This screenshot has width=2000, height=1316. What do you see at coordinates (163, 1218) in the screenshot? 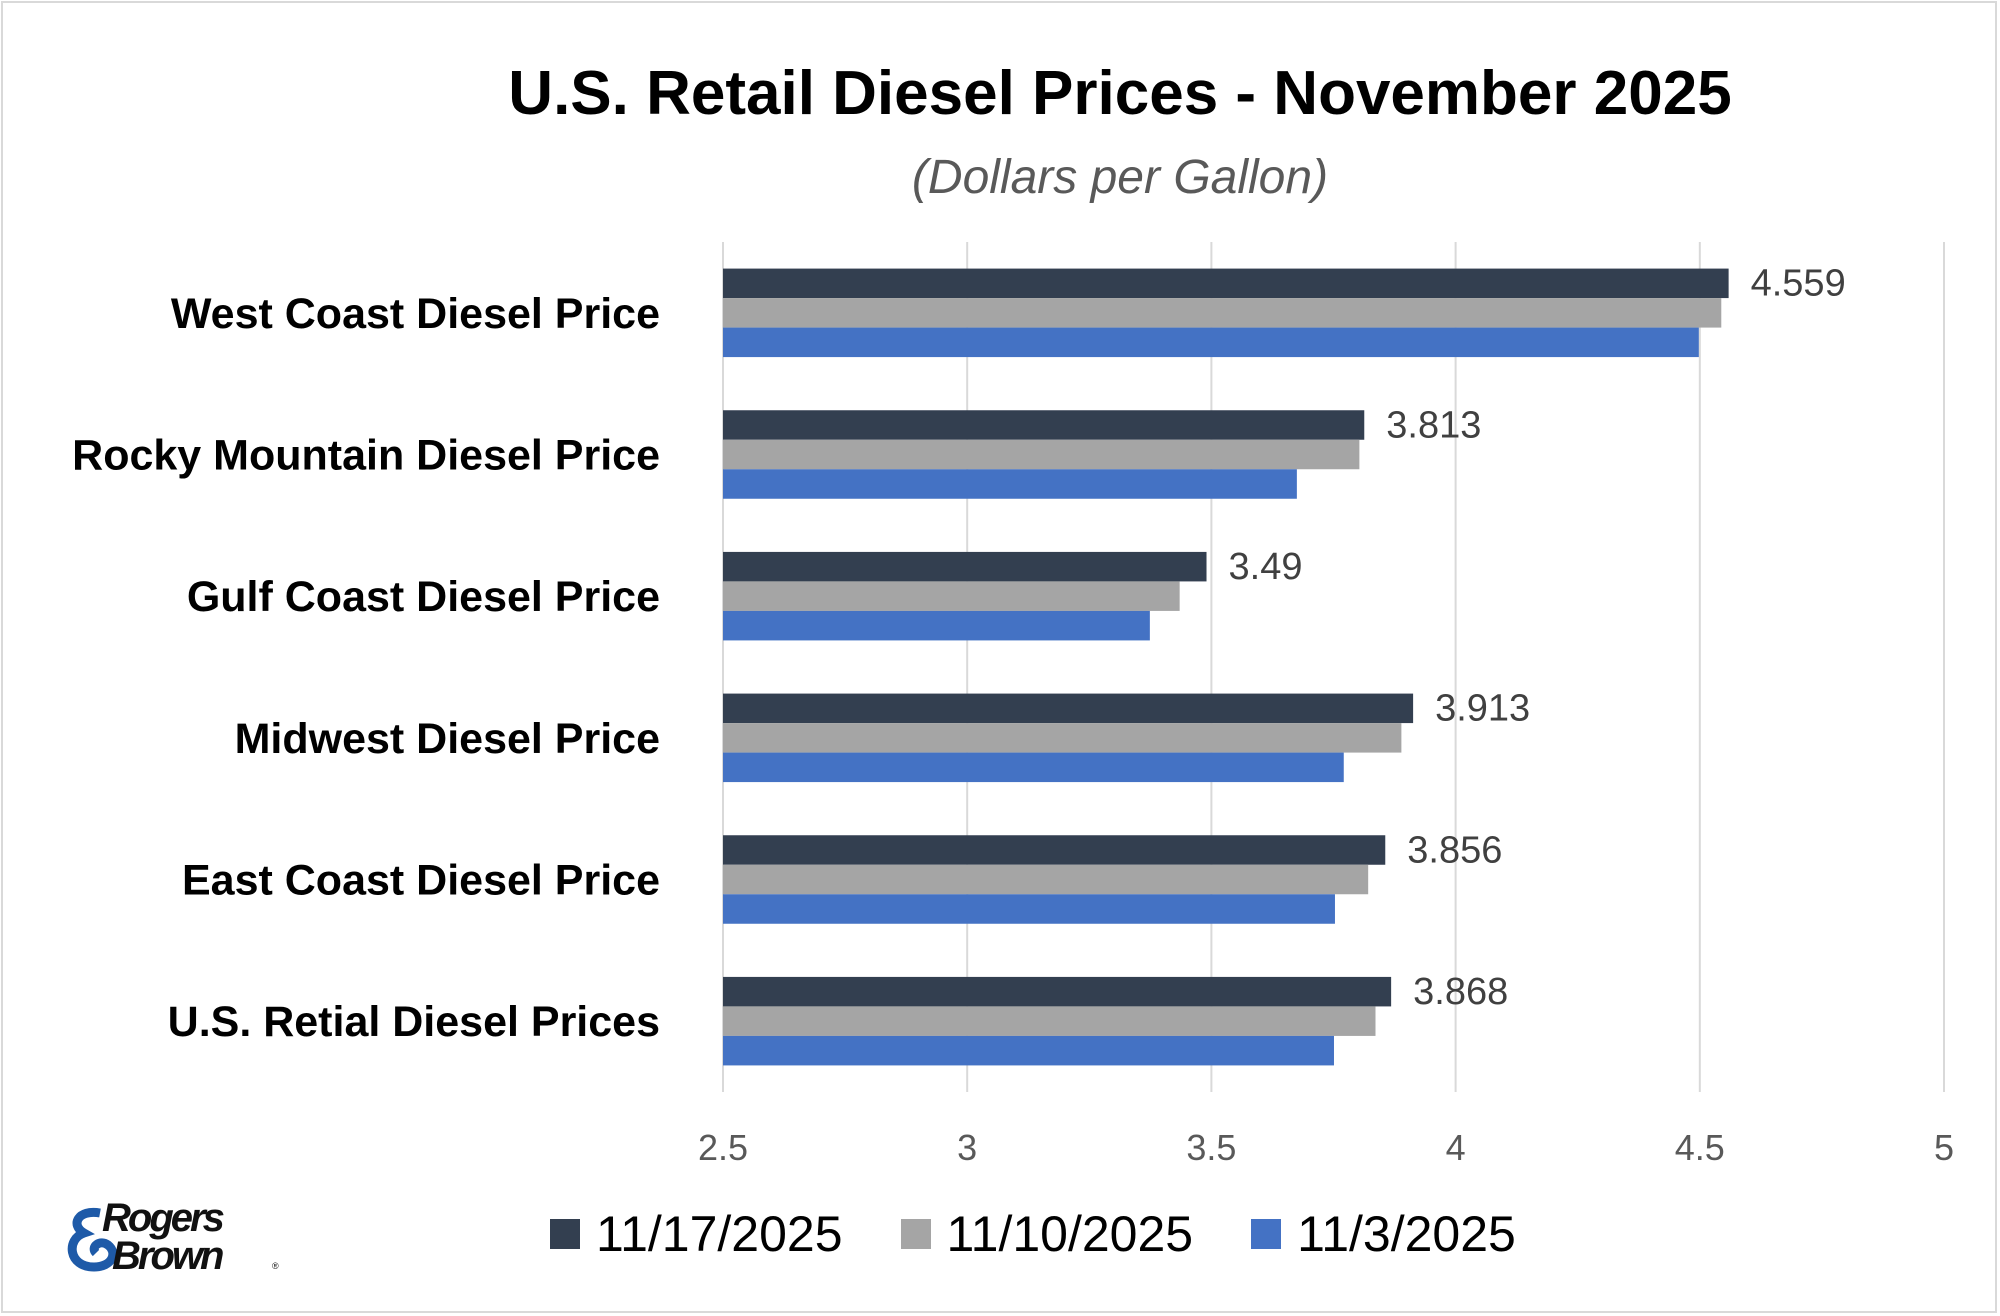
I see `svg-text: Rogers` at bounding box center [163, 1218].